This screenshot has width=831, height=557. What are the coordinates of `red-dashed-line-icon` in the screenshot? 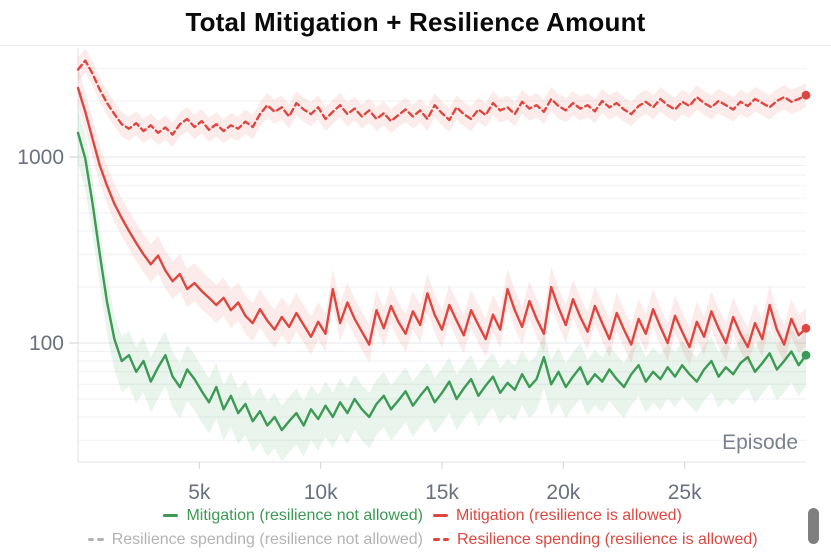 It's located at (441, 539).